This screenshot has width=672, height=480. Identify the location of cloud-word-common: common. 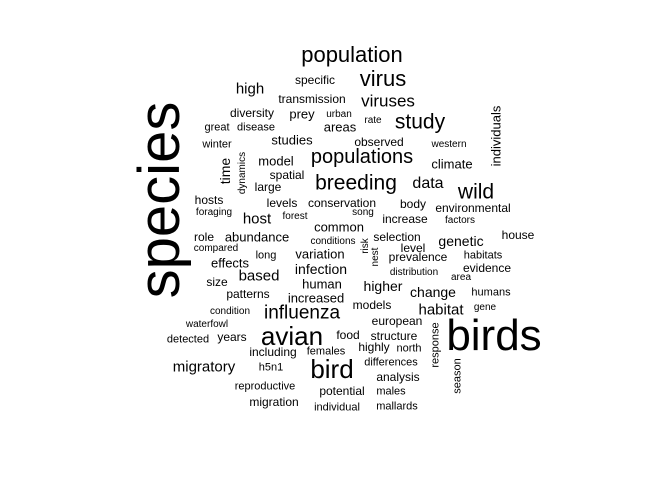
(339, 227).